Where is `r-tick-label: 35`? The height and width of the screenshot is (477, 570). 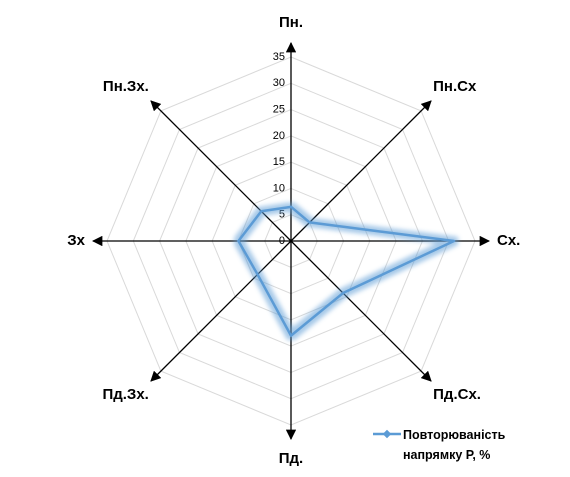
r-tick-label: 35 is located at coordinates (279, 57).